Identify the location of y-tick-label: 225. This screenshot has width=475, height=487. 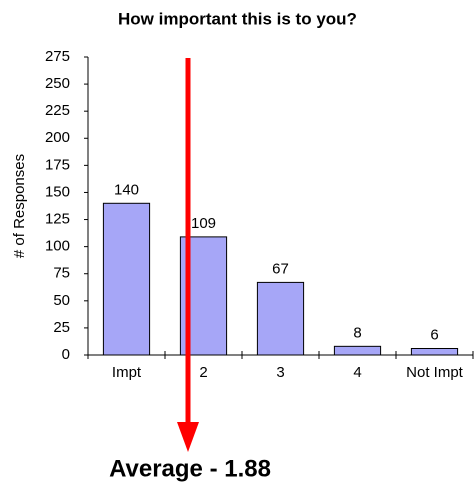
(57, 110).